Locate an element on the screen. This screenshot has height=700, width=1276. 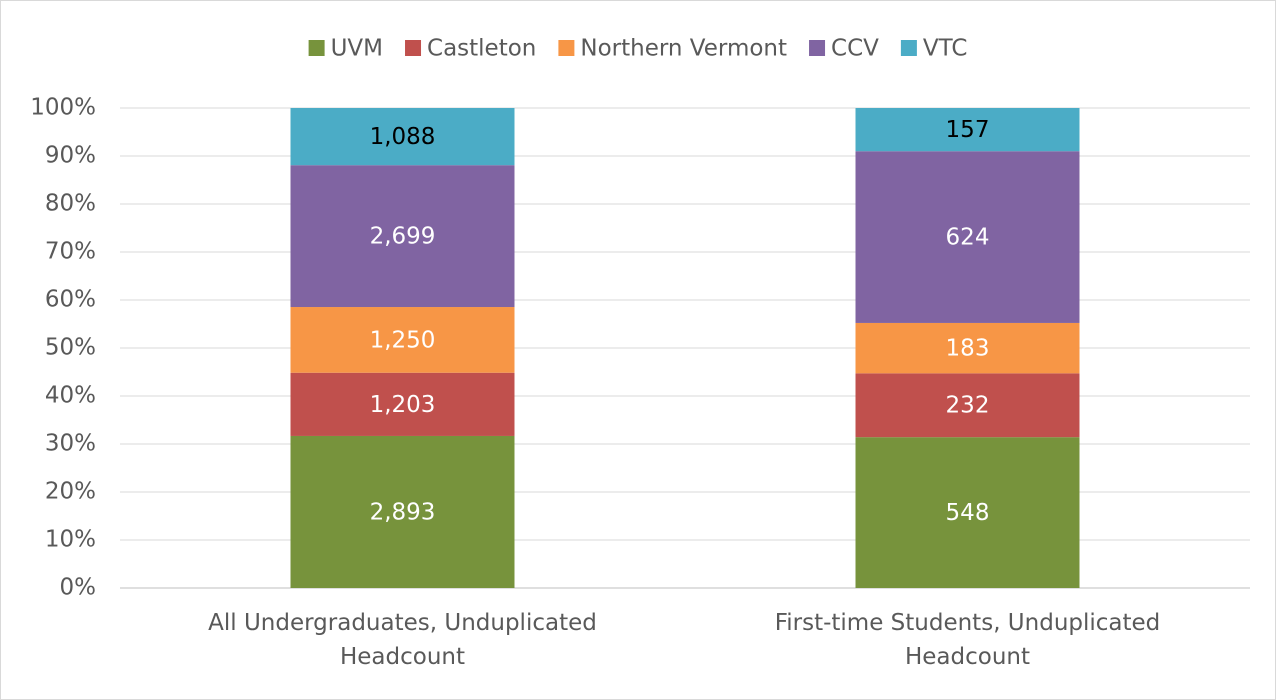
value-label: 1,250 is located at coordinates (403, 340).